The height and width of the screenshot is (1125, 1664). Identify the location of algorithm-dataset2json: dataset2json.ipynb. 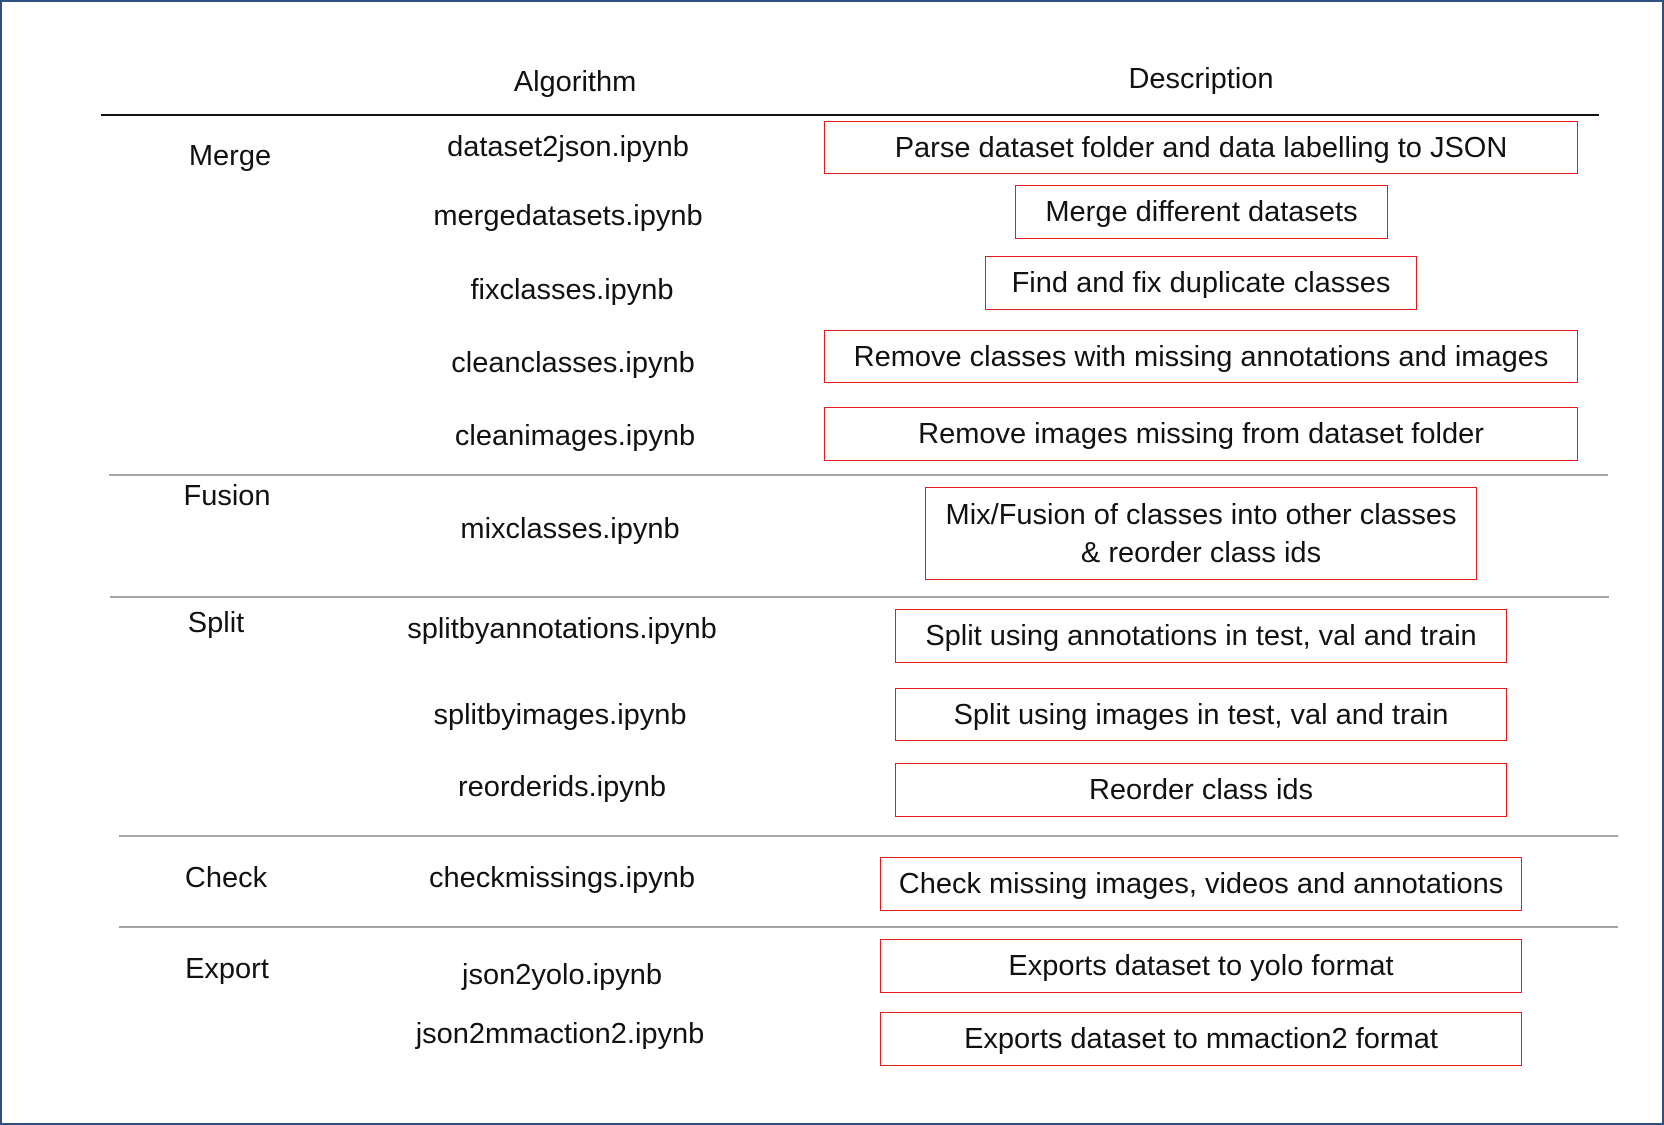
(568, 147).